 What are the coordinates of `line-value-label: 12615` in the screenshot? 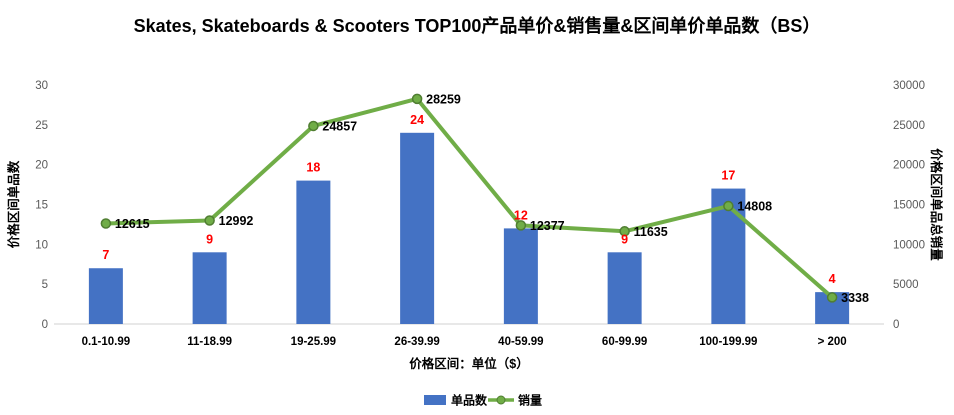 It's located at (132, 224).